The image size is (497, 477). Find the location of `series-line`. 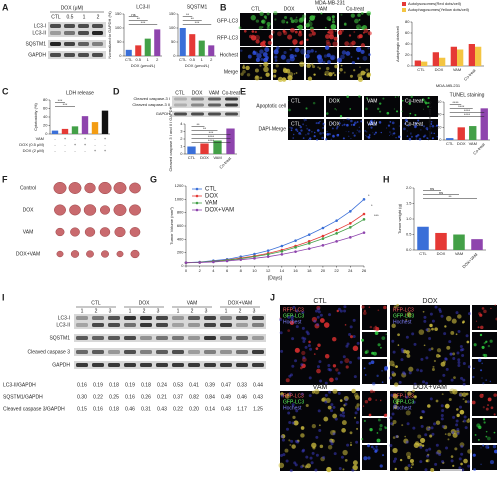

series-line is located at coordinates (275, 248).